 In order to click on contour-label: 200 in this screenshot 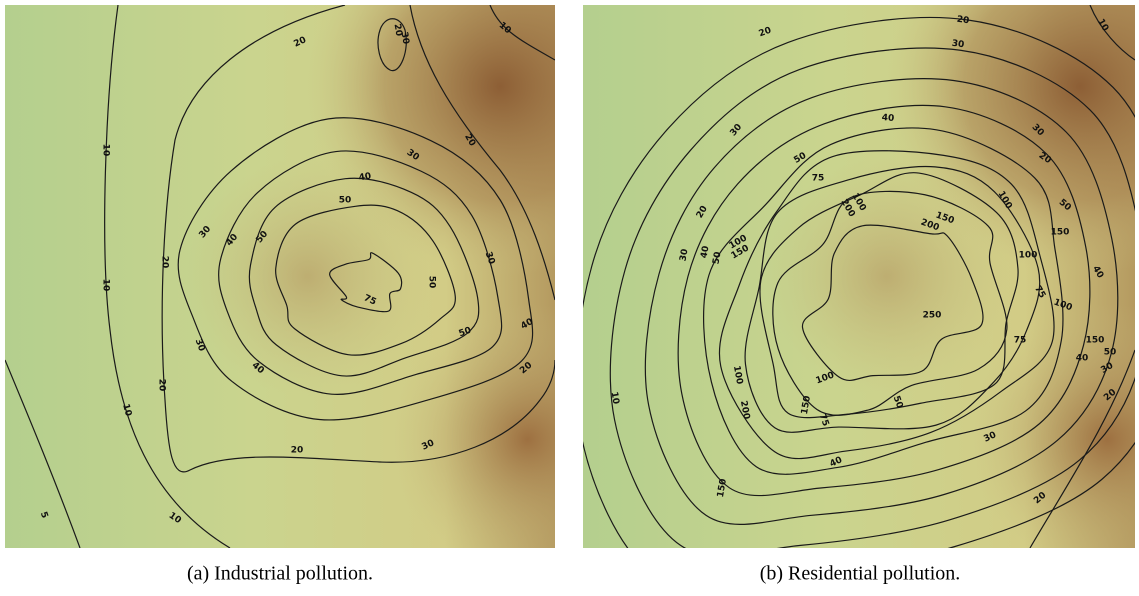, I will do `click(744, 410)`.